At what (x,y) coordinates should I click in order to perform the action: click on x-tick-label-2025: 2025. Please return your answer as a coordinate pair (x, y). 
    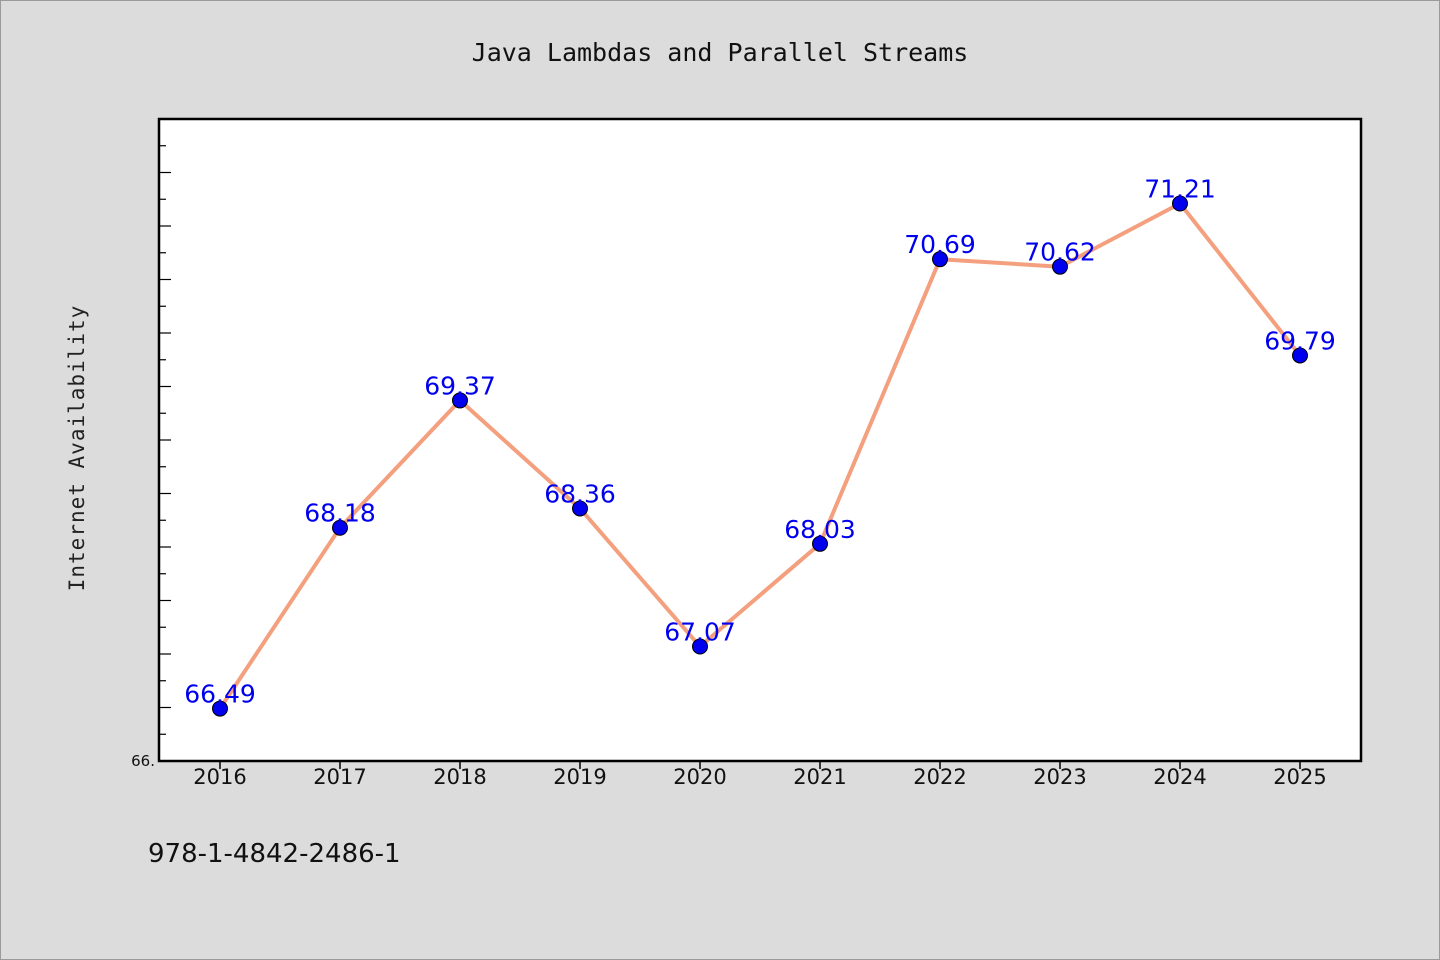
    Looking at the image, I should click on (1299, 777).